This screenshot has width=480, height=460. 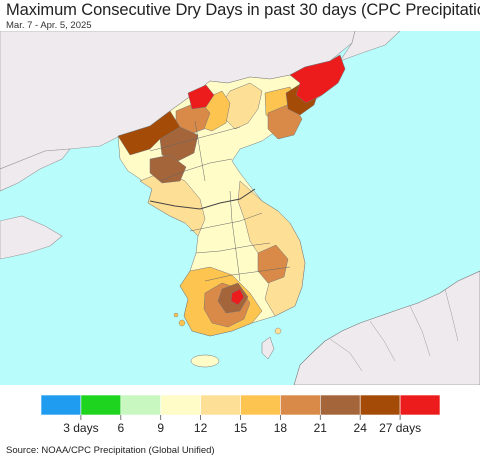 I want to click on legend-swatches, so click(x=240, y=405).